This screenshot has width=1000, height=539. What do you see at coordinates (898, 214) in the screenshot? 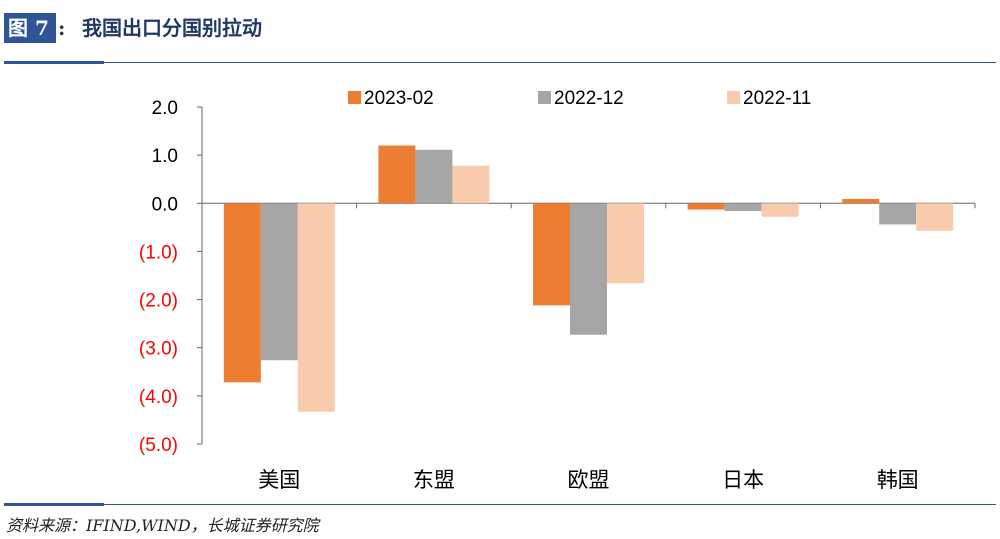
I see `bar-2022-12-韩国` at bounding box center [898, 214].